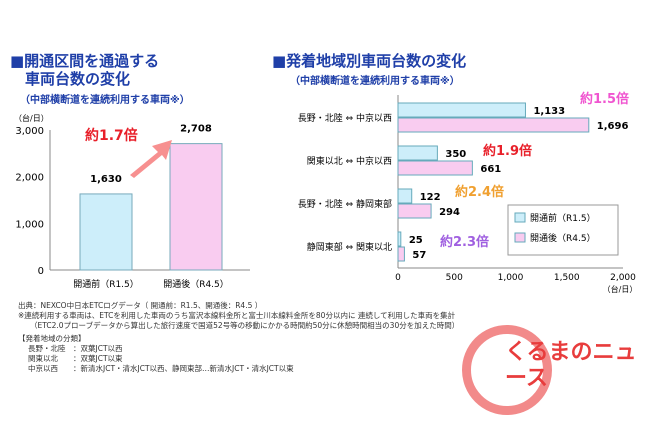 This screenshot has height=433, width=650. Describe the element at coordinates (29, 178) in the screenshot. I see `y-tick-label: 2,000` at that location.